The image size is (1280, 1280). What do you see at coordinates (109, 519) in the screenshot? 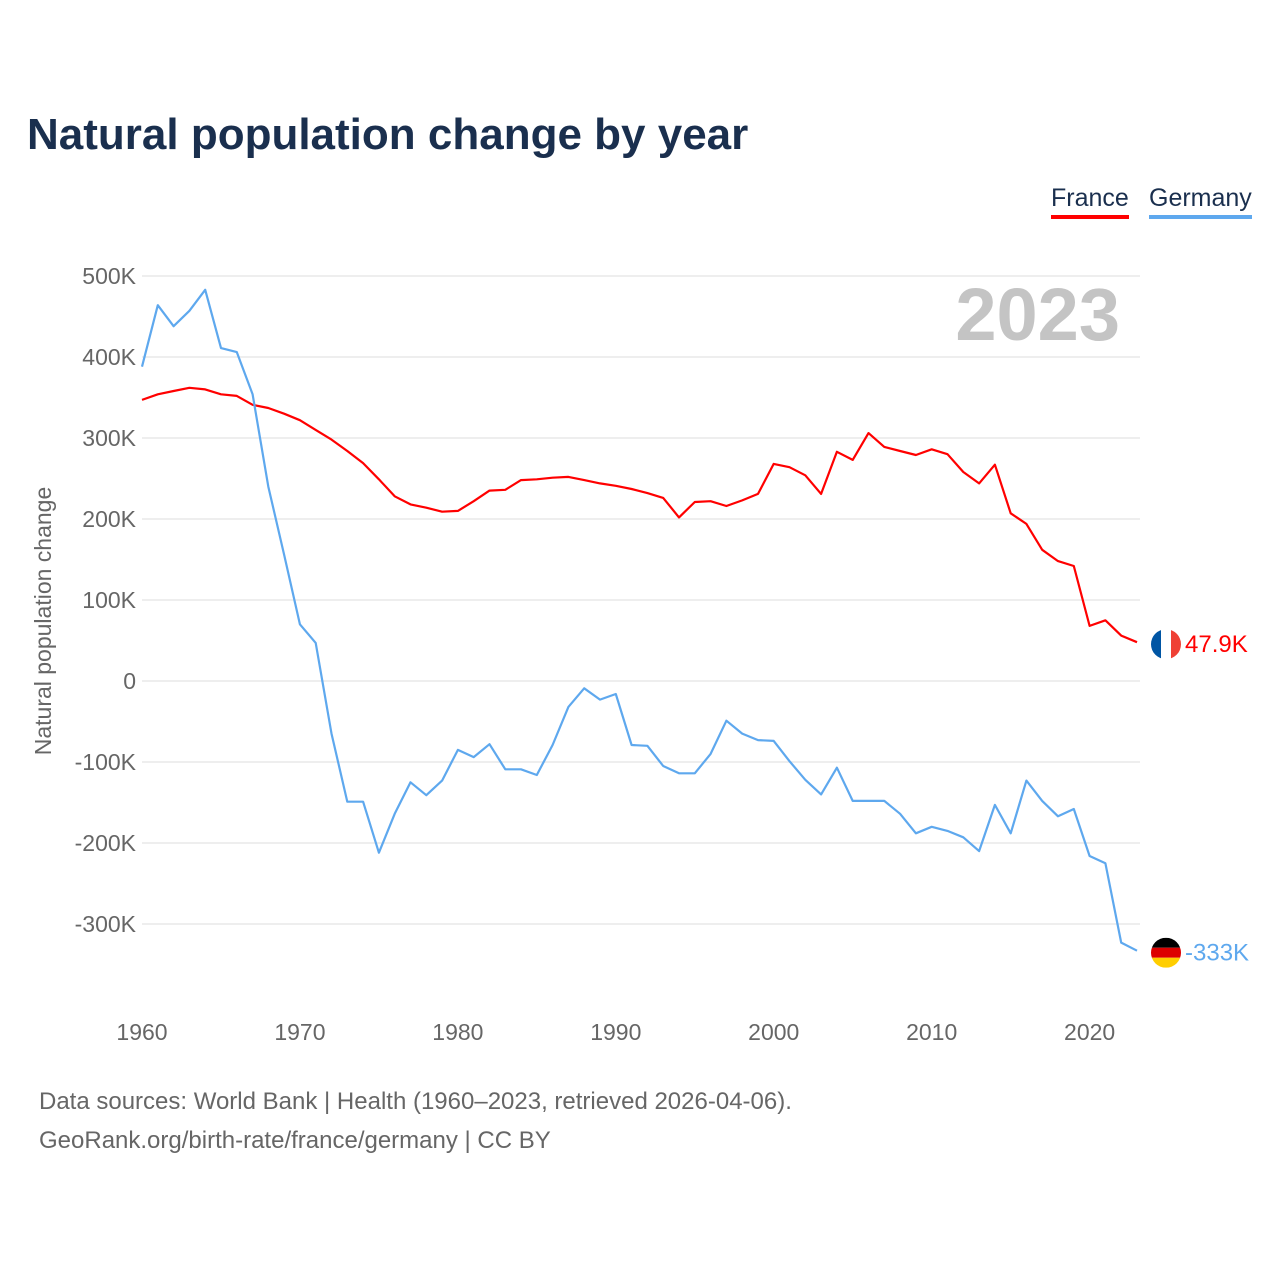
I see `y-tick-label: 200K` at bounding box center [109, 519].